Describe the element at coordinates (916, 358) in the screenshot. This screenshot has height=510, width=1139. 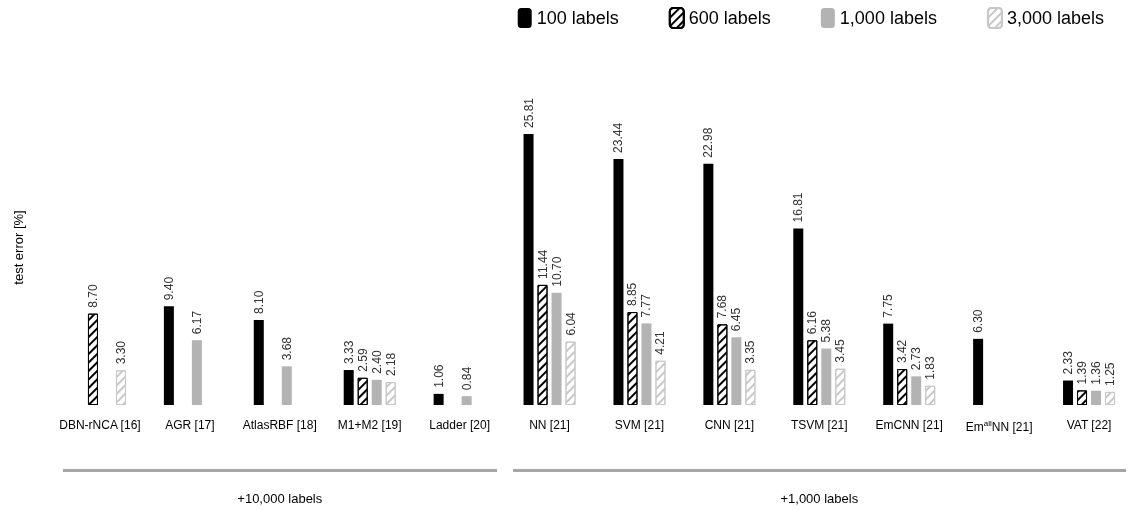
I see `data-label: 2.73` at that location.